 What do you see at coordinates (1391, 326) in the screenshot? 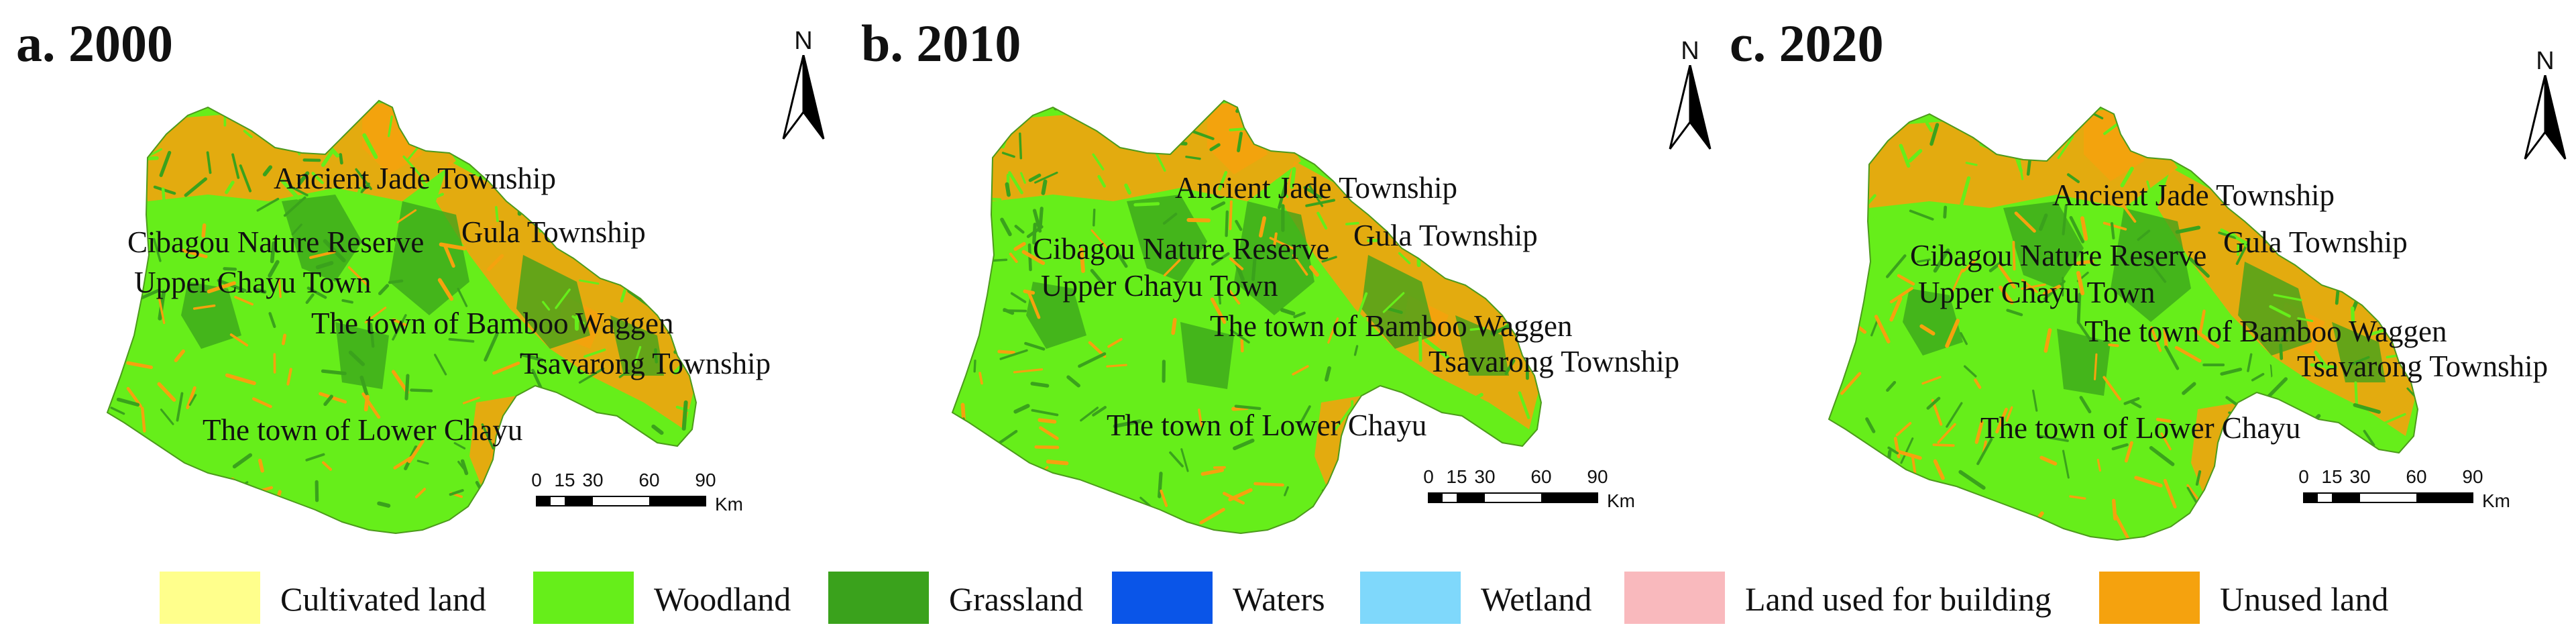
I see `place-label-bamboo-waggen: The town of Bamboo Waggen` at bounding box center [1391, 326].